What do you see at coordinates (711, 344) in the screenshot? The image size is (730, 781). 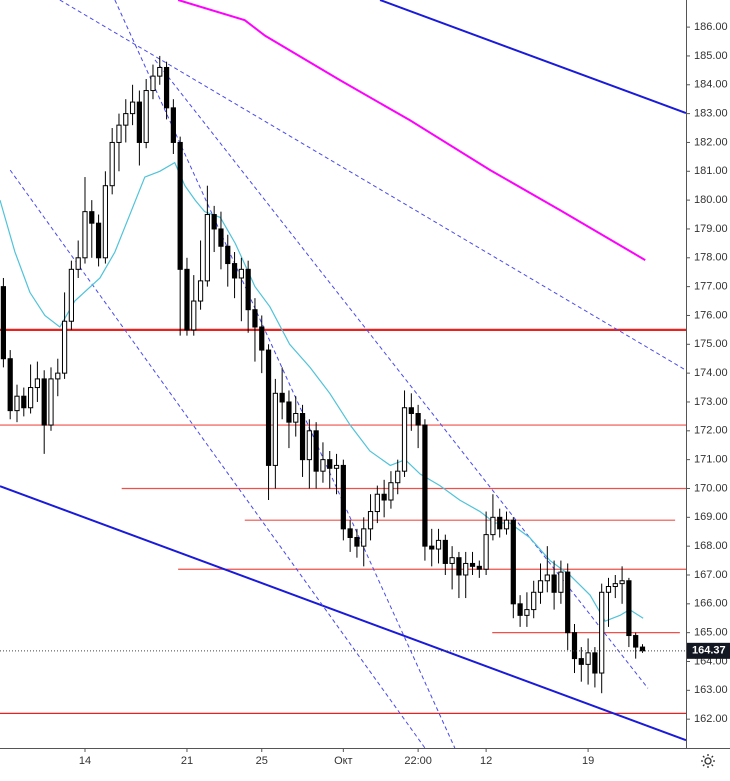 I see `y-tick-label: 175.00` at bounding box center [711, 344].